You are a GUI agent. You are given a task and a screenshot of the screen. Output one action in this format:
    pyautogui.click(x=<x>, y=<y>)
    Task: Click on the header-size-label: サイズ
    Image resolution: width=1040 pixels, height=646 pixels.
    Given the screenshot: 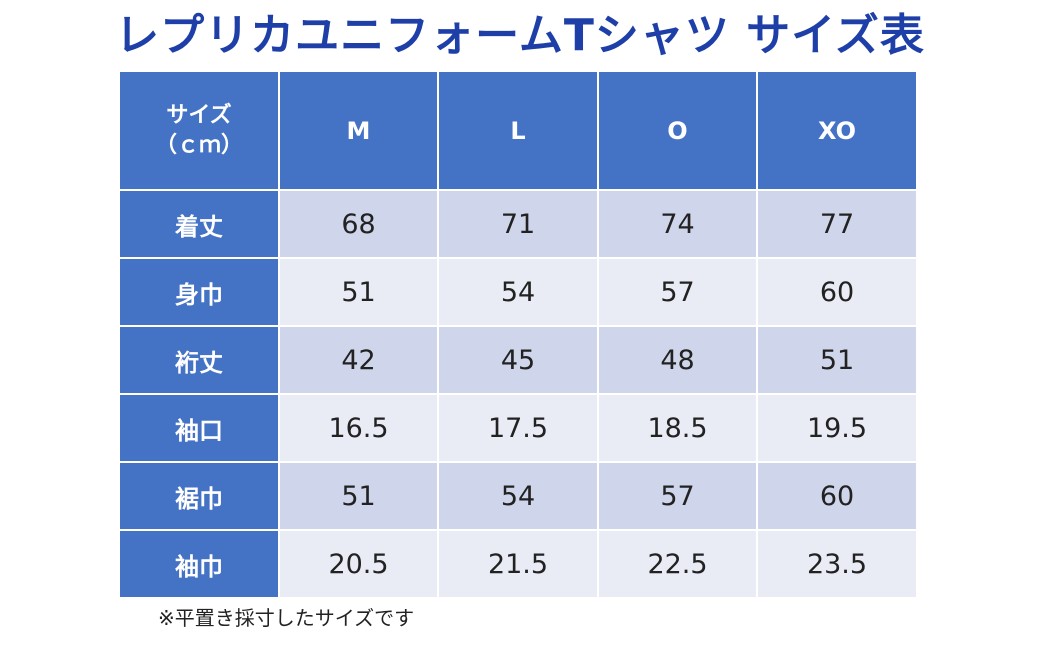 What is the action you would take?
    pyautogui.click(x=199, y=115)
    